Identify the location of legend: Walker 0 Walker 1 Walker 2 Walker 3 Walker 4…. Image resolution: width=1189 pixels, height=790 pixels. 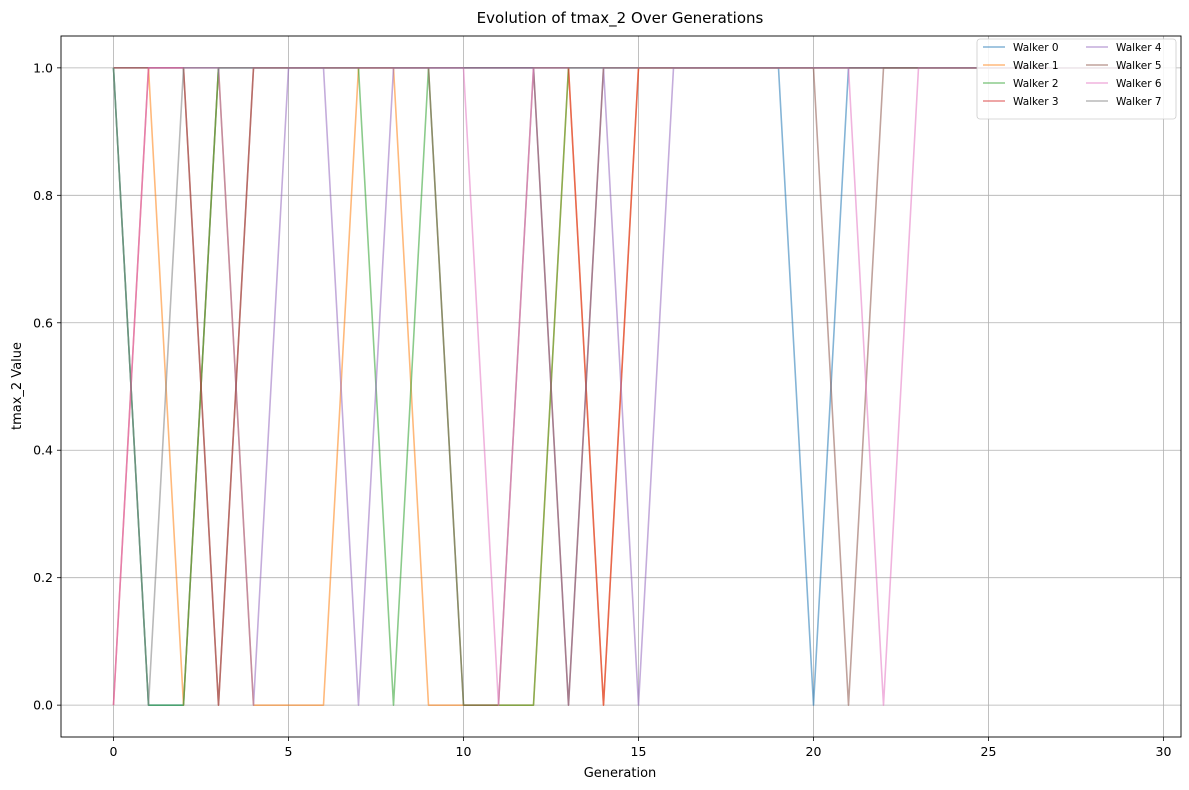
(1076, 79).